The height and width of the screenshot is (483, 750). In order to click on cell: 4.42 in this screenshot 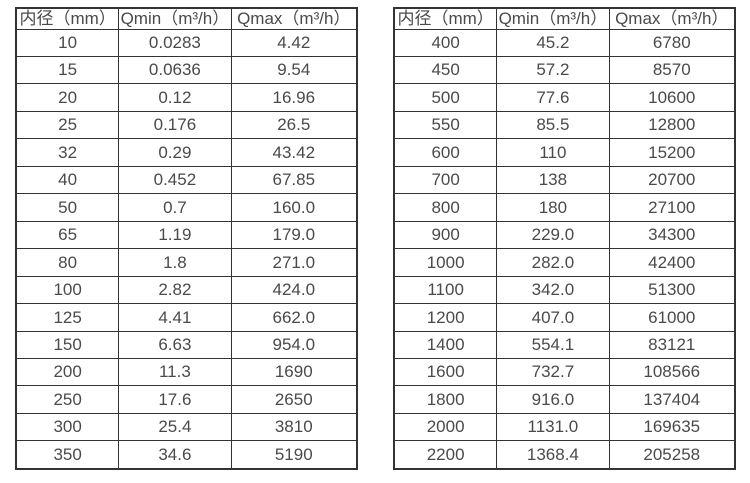, I will do `click(294, 43)`.